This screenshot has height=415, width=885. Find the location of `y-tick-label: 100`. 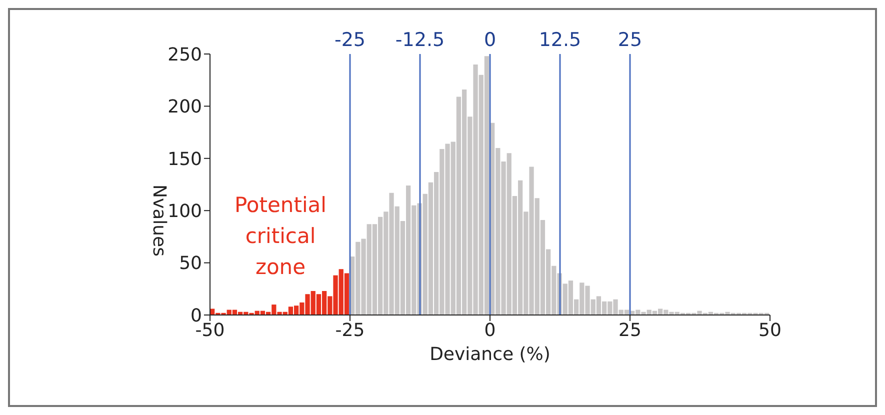

y-tick-label: 100 is located at coordinates (185, 211).